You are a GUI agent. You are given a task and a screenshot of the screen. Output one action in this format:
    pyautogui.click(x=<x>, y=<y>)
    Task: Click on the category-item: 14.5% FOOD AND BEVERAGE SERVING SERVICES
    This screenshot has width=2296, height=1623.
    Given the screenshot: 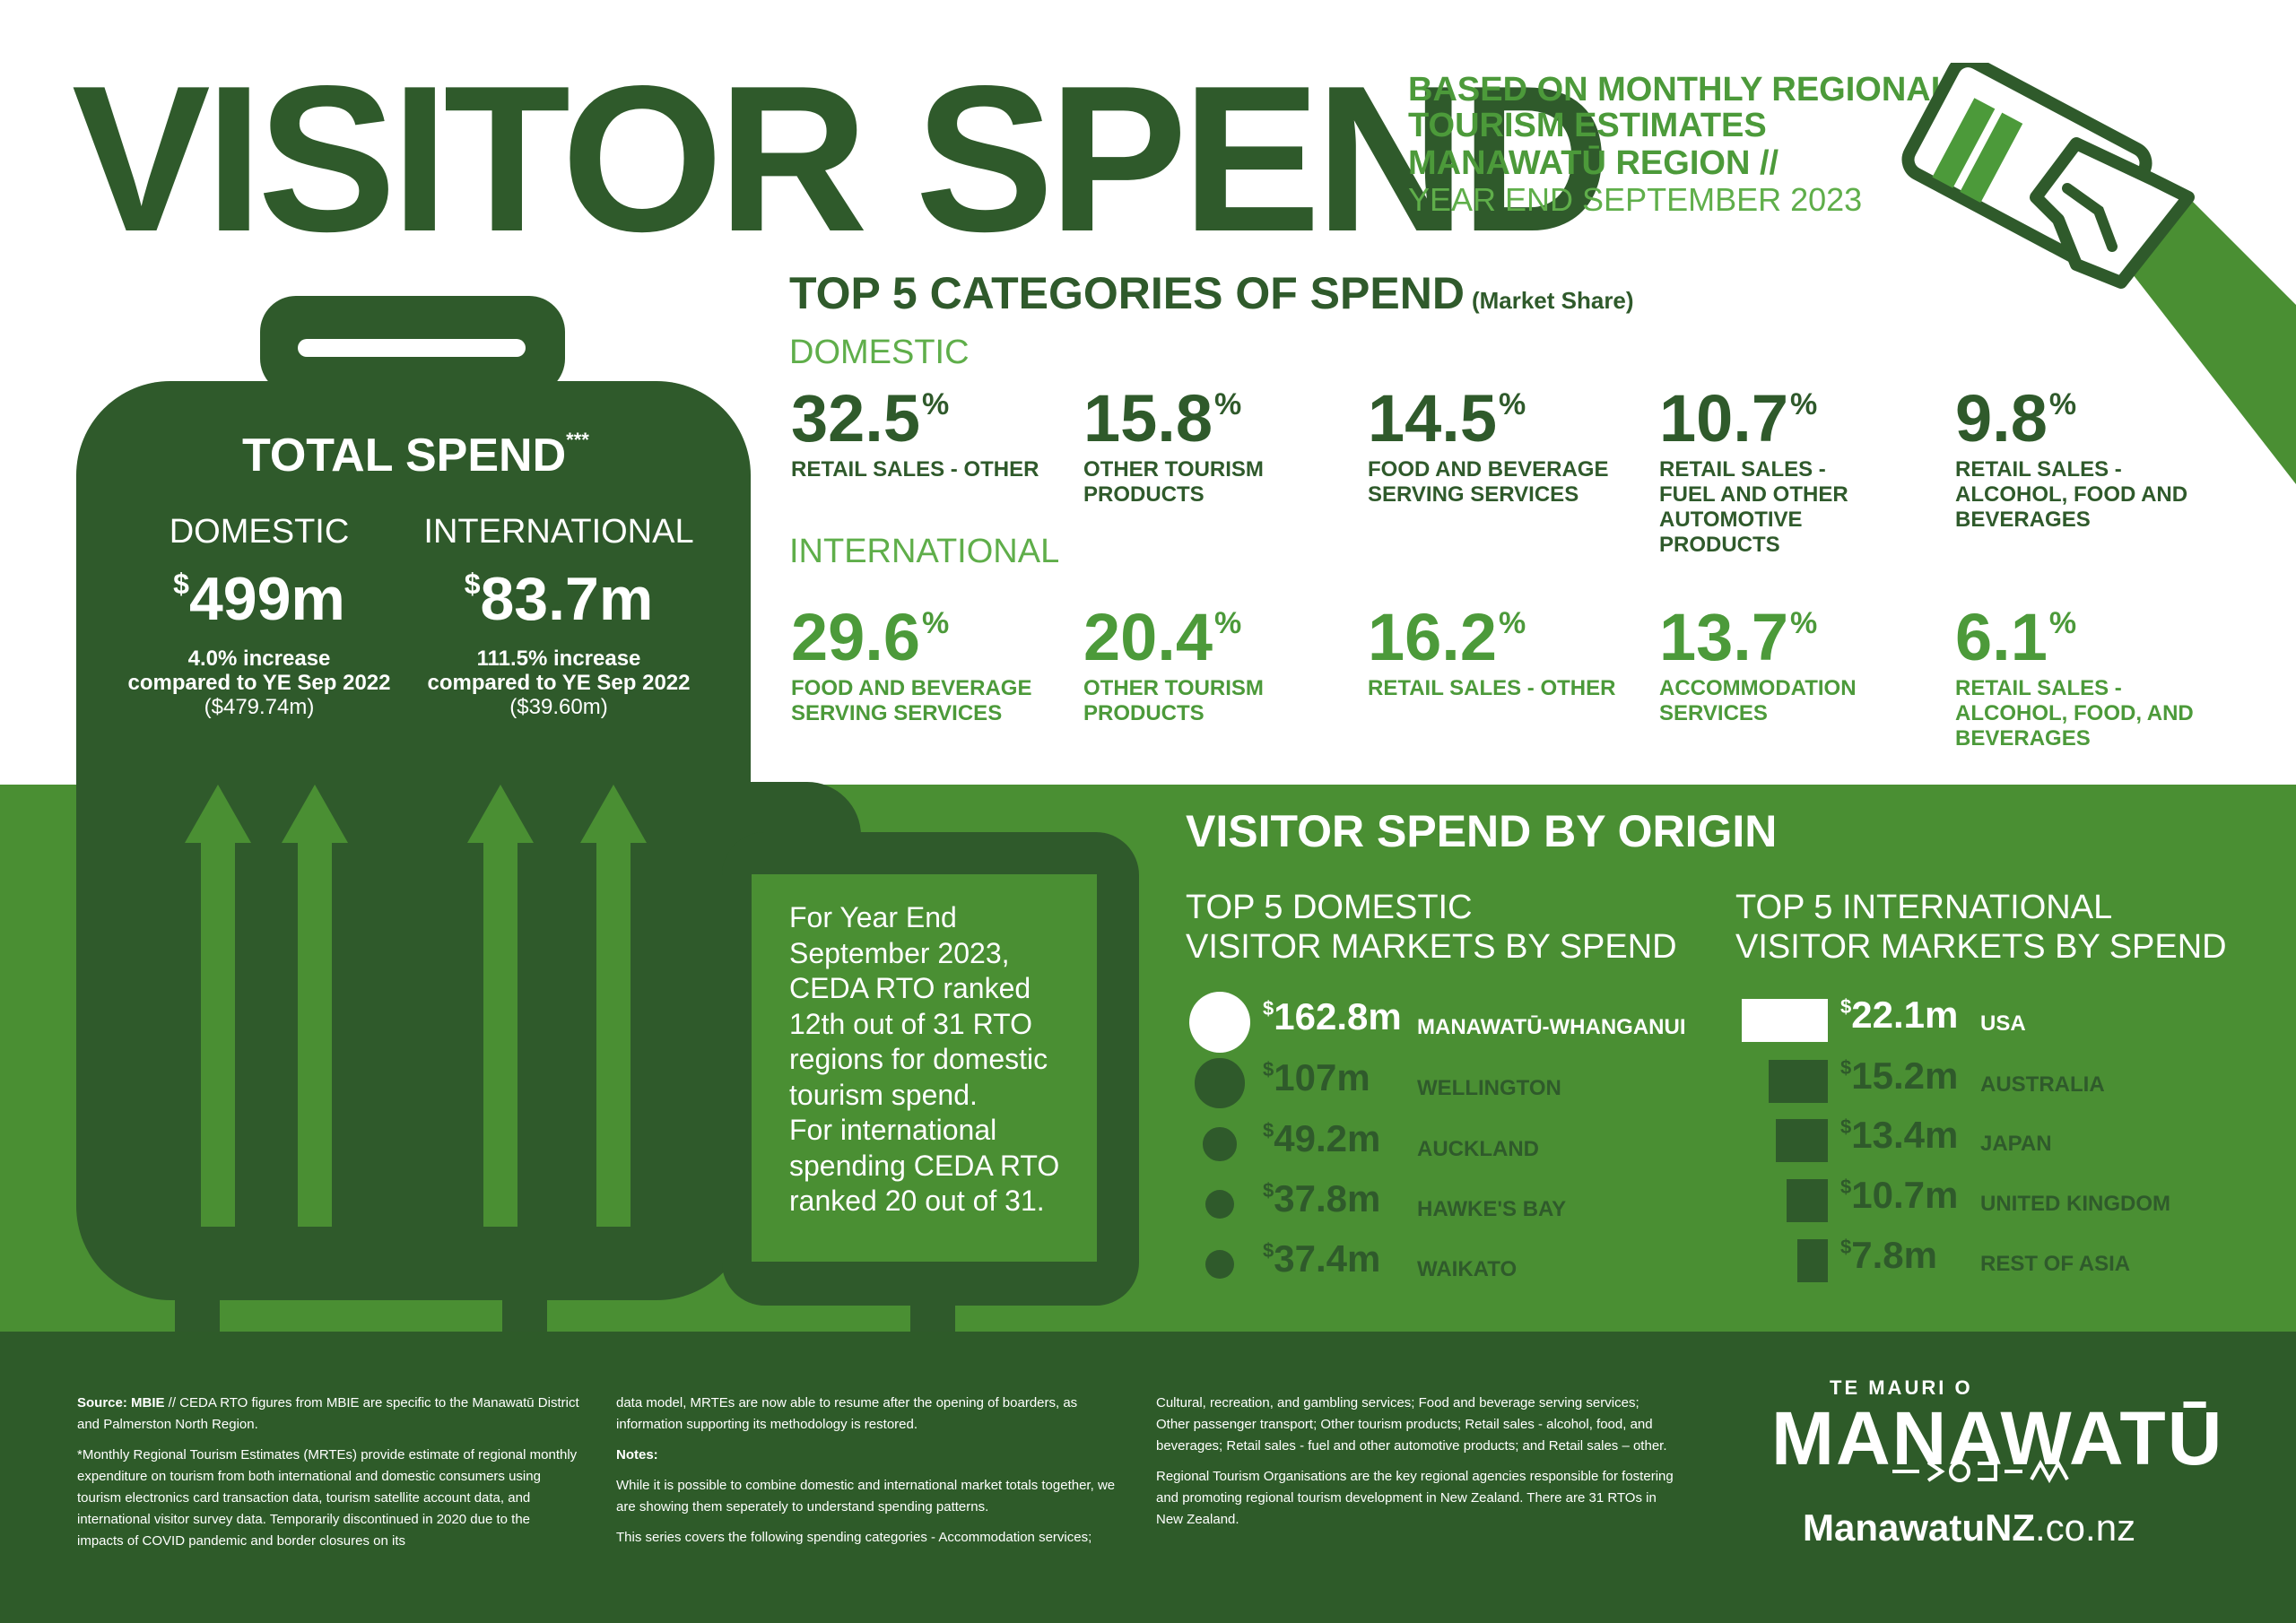 What is the action you would take?
    pyautogui.click(x=1498, y=447)
    